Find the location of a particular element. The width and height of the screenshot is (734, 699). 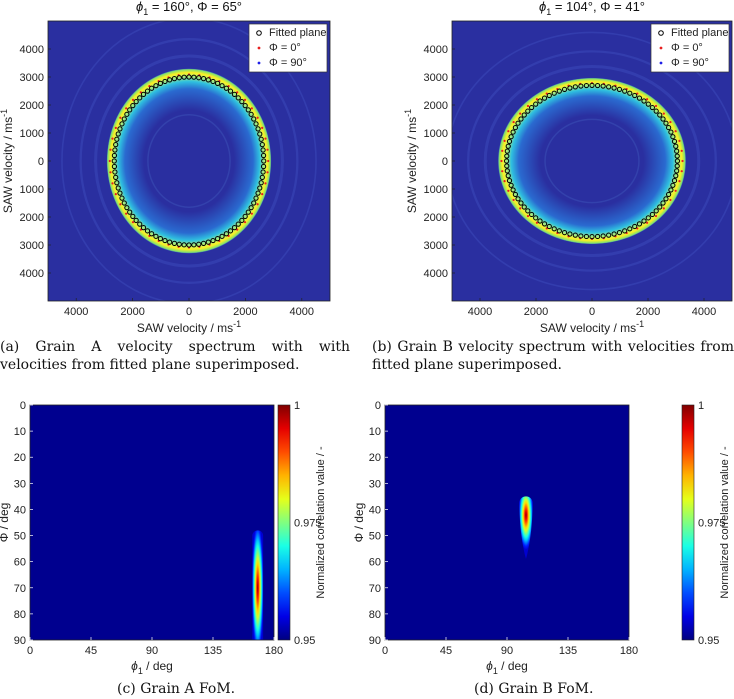

y-axis-label: SAW velocity / ms-1 is located at coordinates (411, 161).